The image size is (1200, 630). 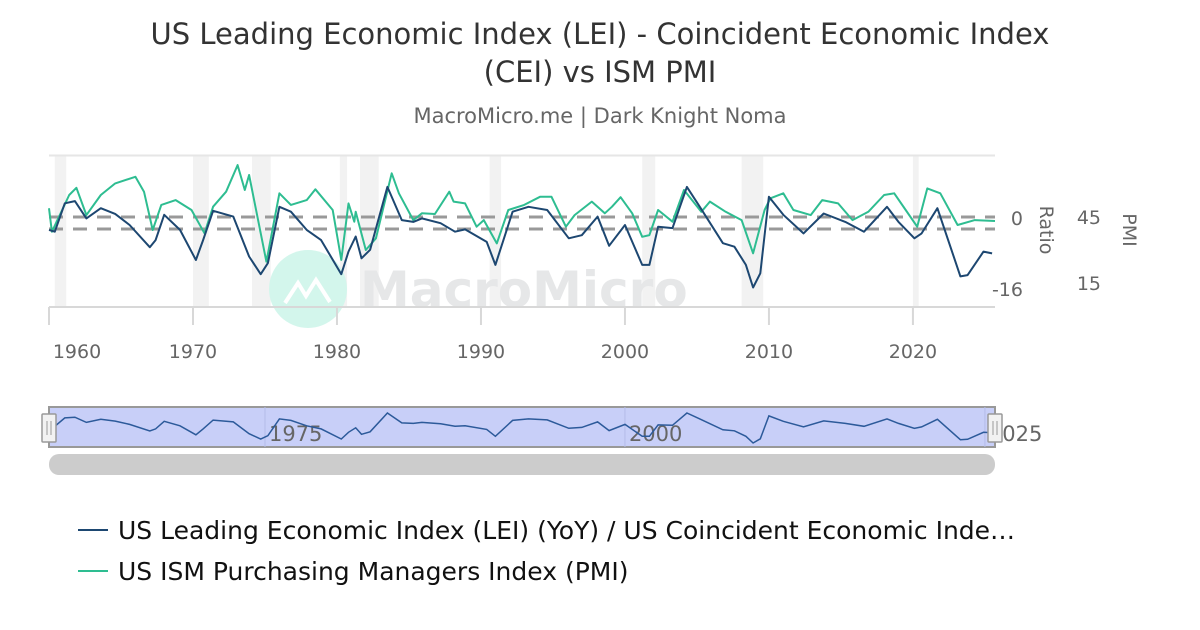 What do you see at coordinates (1089, 218) in the screenshot?
I see `pmi-axis-tick-label: 45` at bounding box center [1089, 218].